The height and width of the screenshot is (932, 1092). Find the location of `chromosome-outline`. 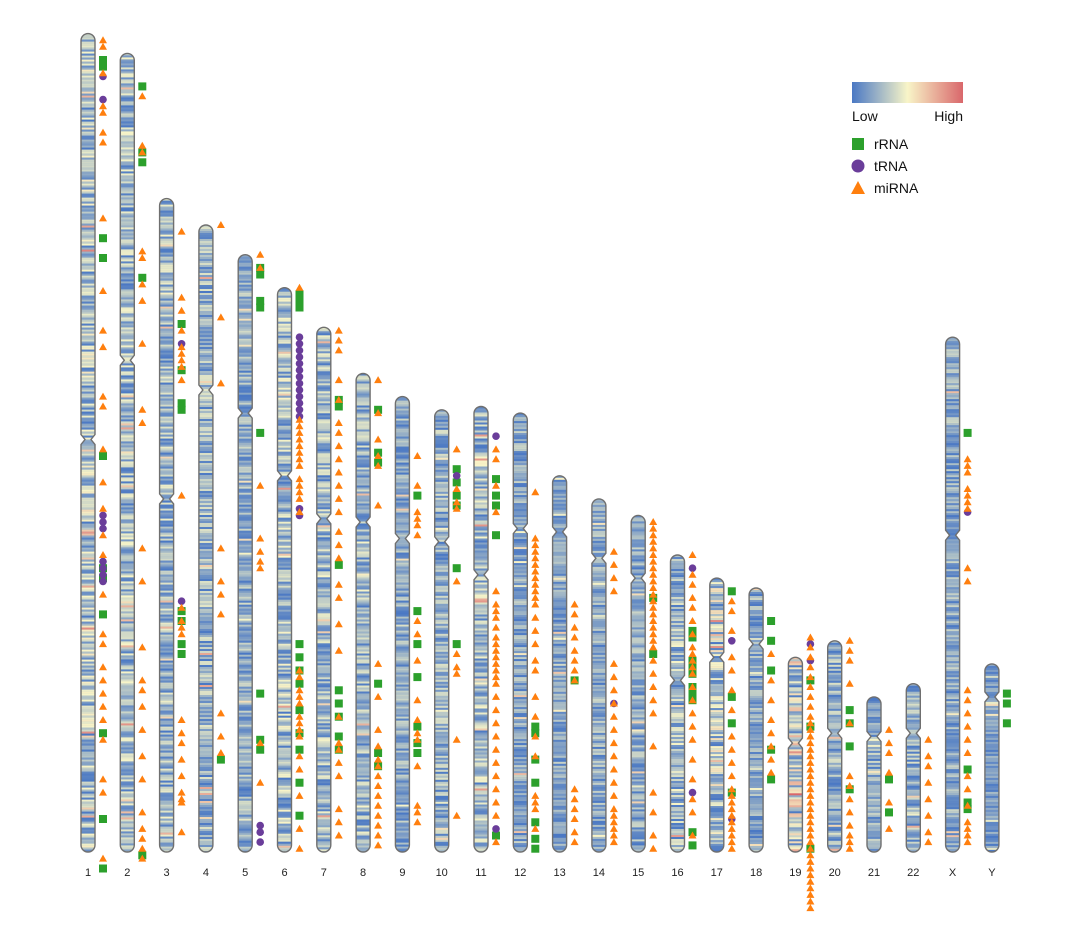

chromosome-outline is located at coordinates (363, 612).